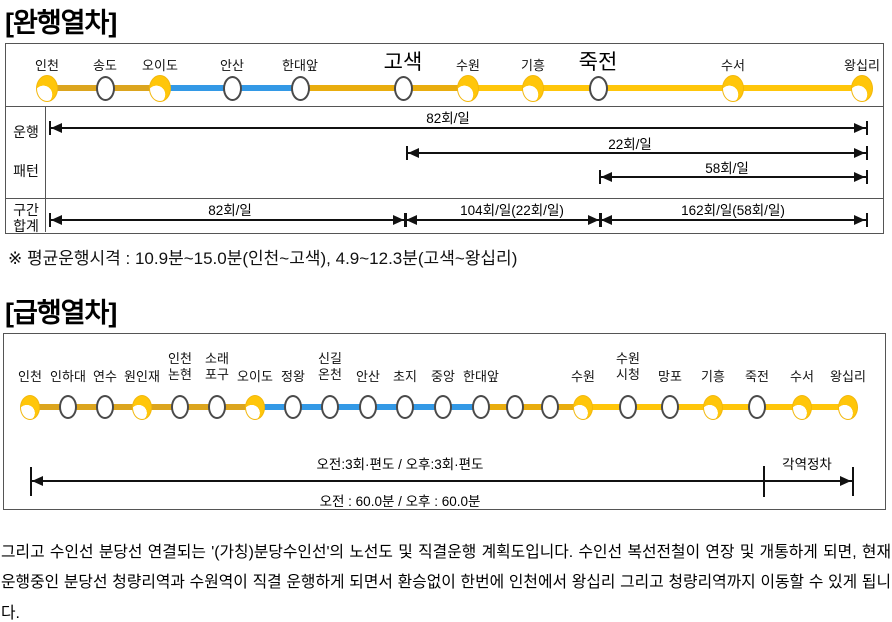 The width and height of the screenshot is (892, 622). Describe the element at coordinates (400, 501) in the screenshot. I see `travel-time-label: 오전 : 60.0분 / 오후 : 60.0분` at that location.